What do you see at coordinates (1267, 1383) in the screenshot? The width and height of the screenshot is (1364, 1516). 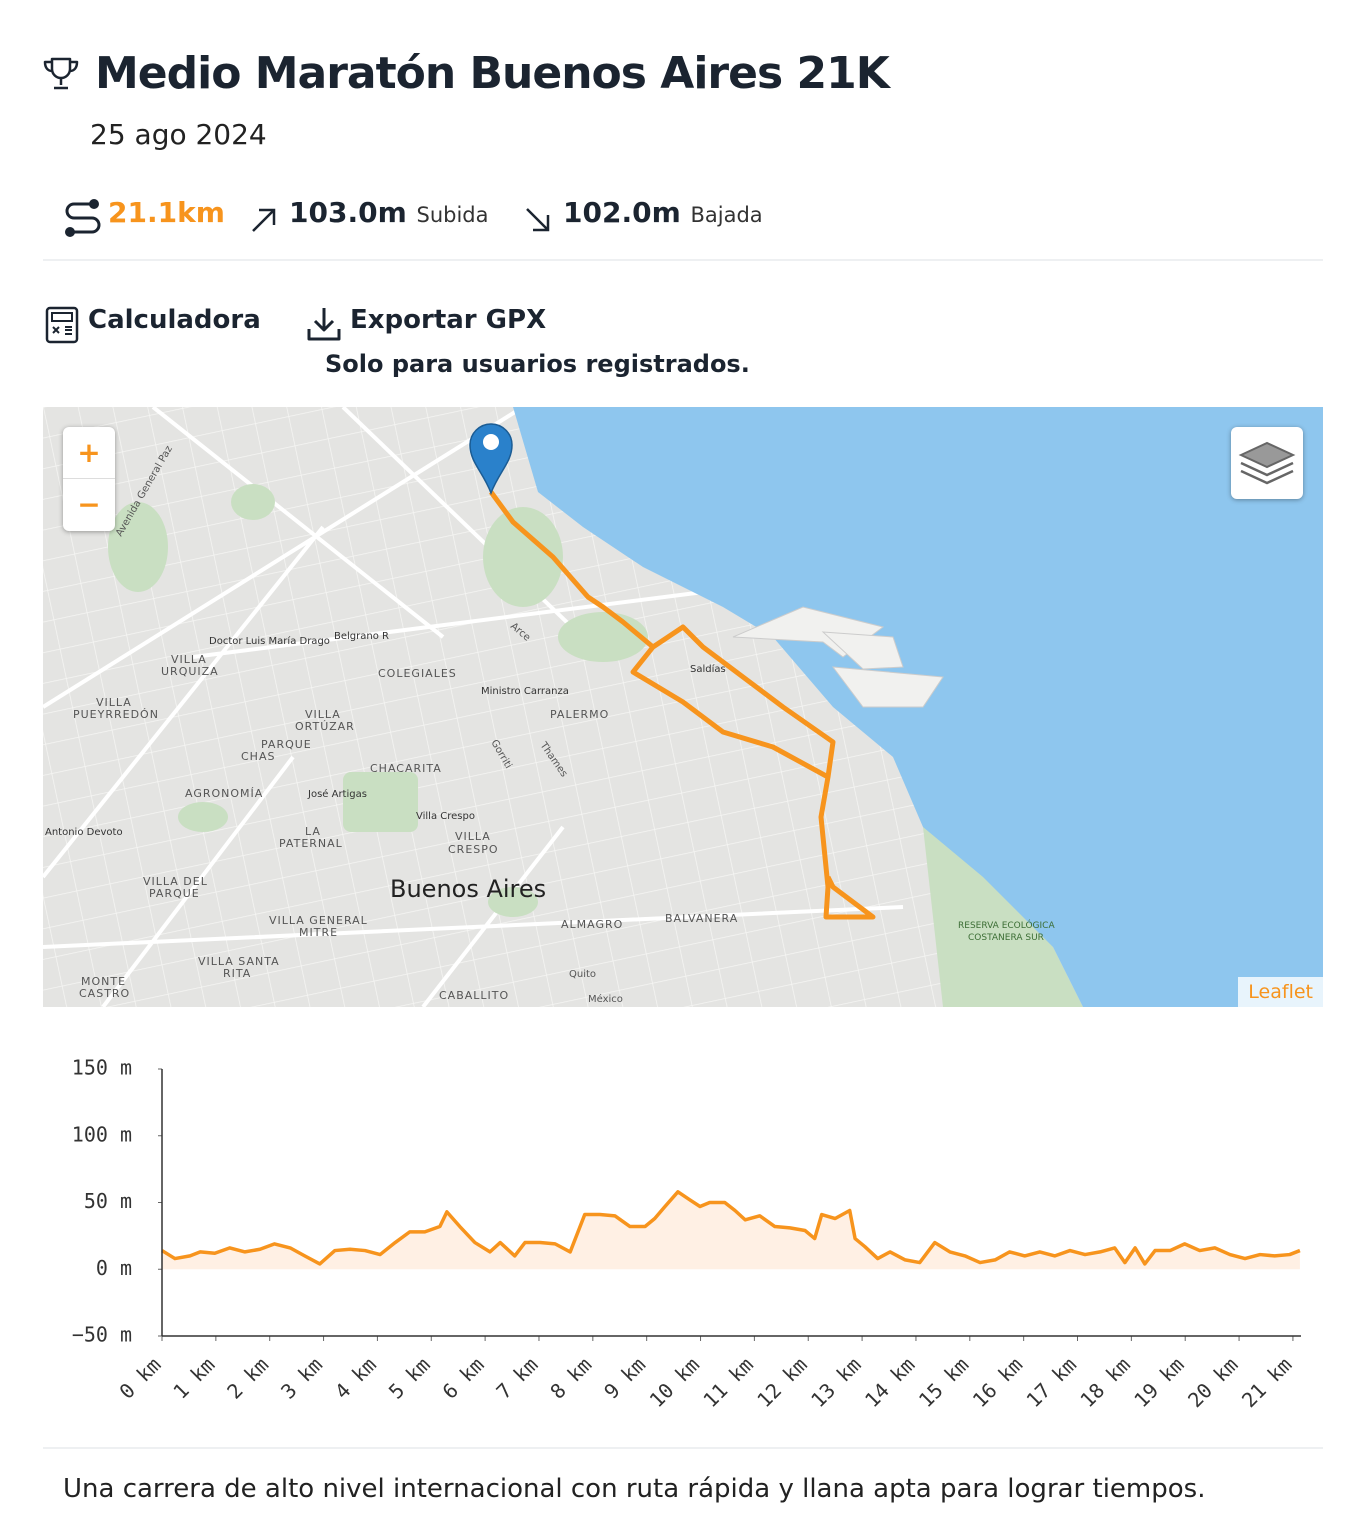 I see `x-tick-label: 21 km` at bounding box center [1267, 1383].